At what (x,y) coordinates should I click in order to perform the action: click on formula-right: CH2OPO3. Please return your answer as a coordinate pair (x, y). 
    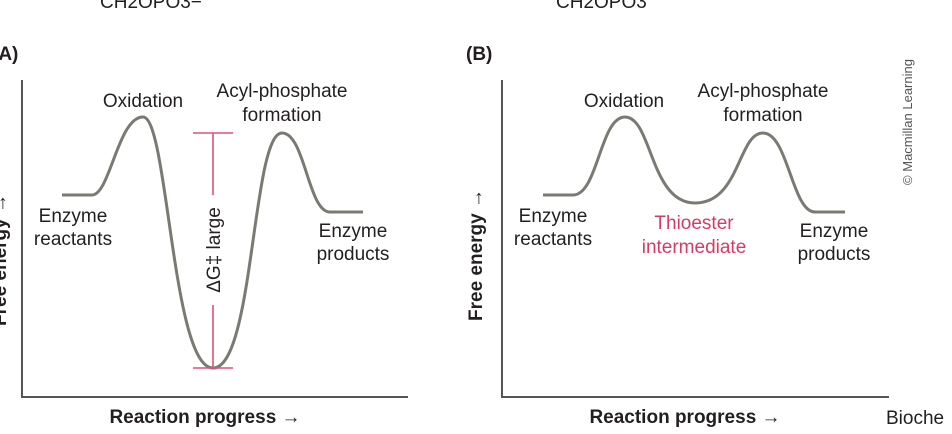
    Looking at the image, I should click on (601, 6).